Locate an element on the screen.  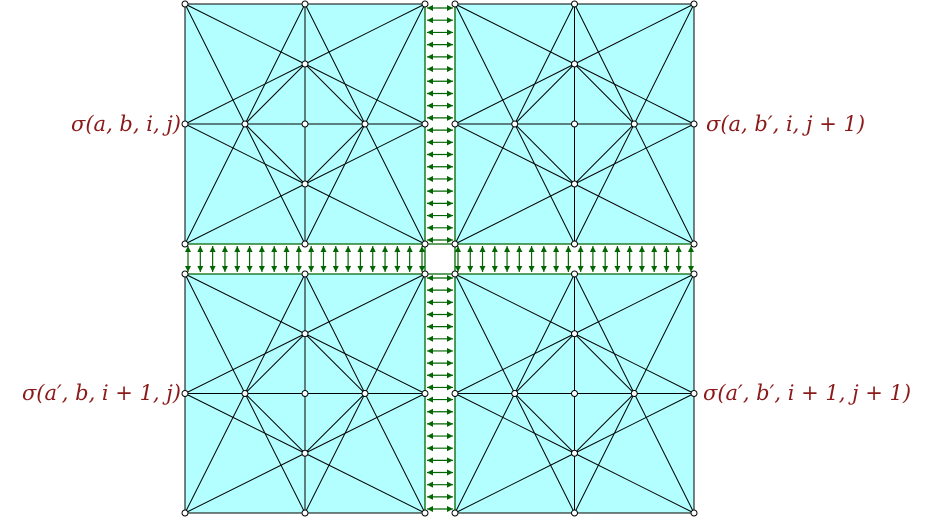
label-bottom-right: σ(a′, b′, i + 1, j + 1) is located at coordinates (807, 393).